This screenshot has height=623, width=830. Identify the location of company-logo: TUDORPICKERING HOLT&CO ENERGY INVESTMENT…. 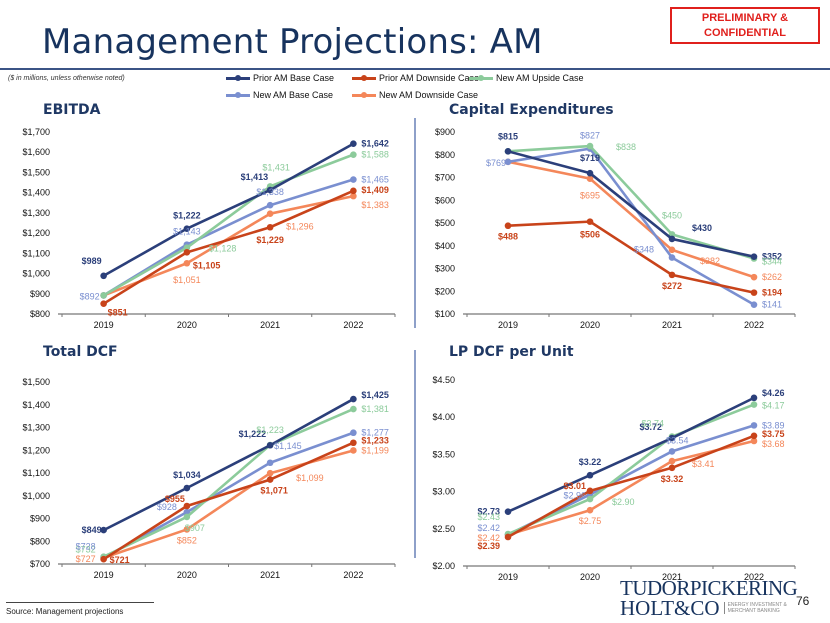
(709, 599).